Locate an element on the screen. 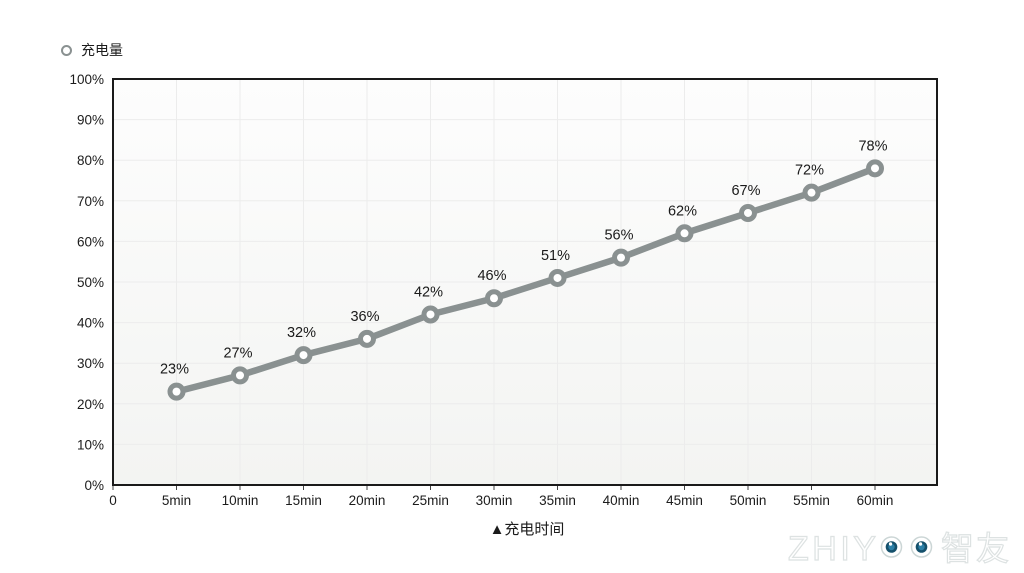 Image resolution: width=1024 pixels, height=573 pixels. y-tick-label: 30% is located at coordinates (90, 363).